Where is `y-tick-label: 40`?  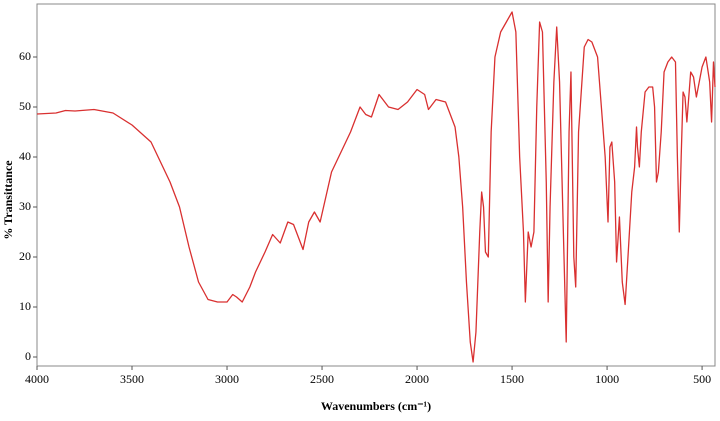 y-tick-label: 40 is located at coordinates (25, 156).